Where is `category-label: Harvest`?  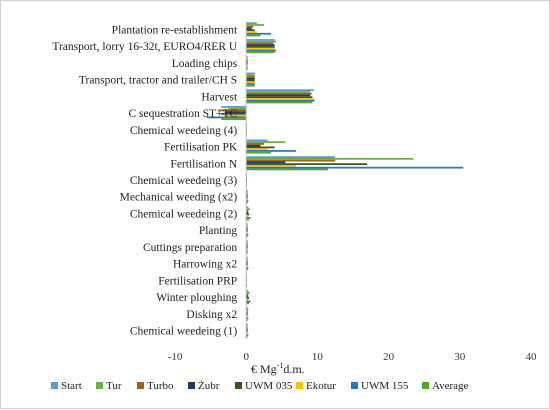
category-label: Harvest is located at coordinates (219, 97).